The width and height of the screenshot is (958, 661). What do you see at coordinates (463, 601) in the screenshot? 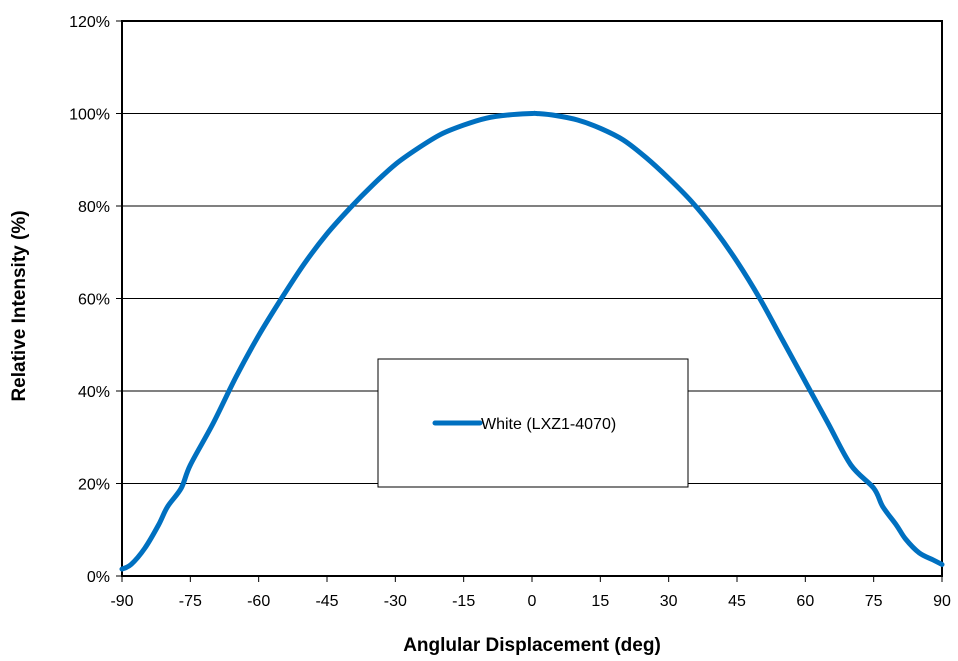
I see `x-tick-label: -15` at bounding box center [463, 601].